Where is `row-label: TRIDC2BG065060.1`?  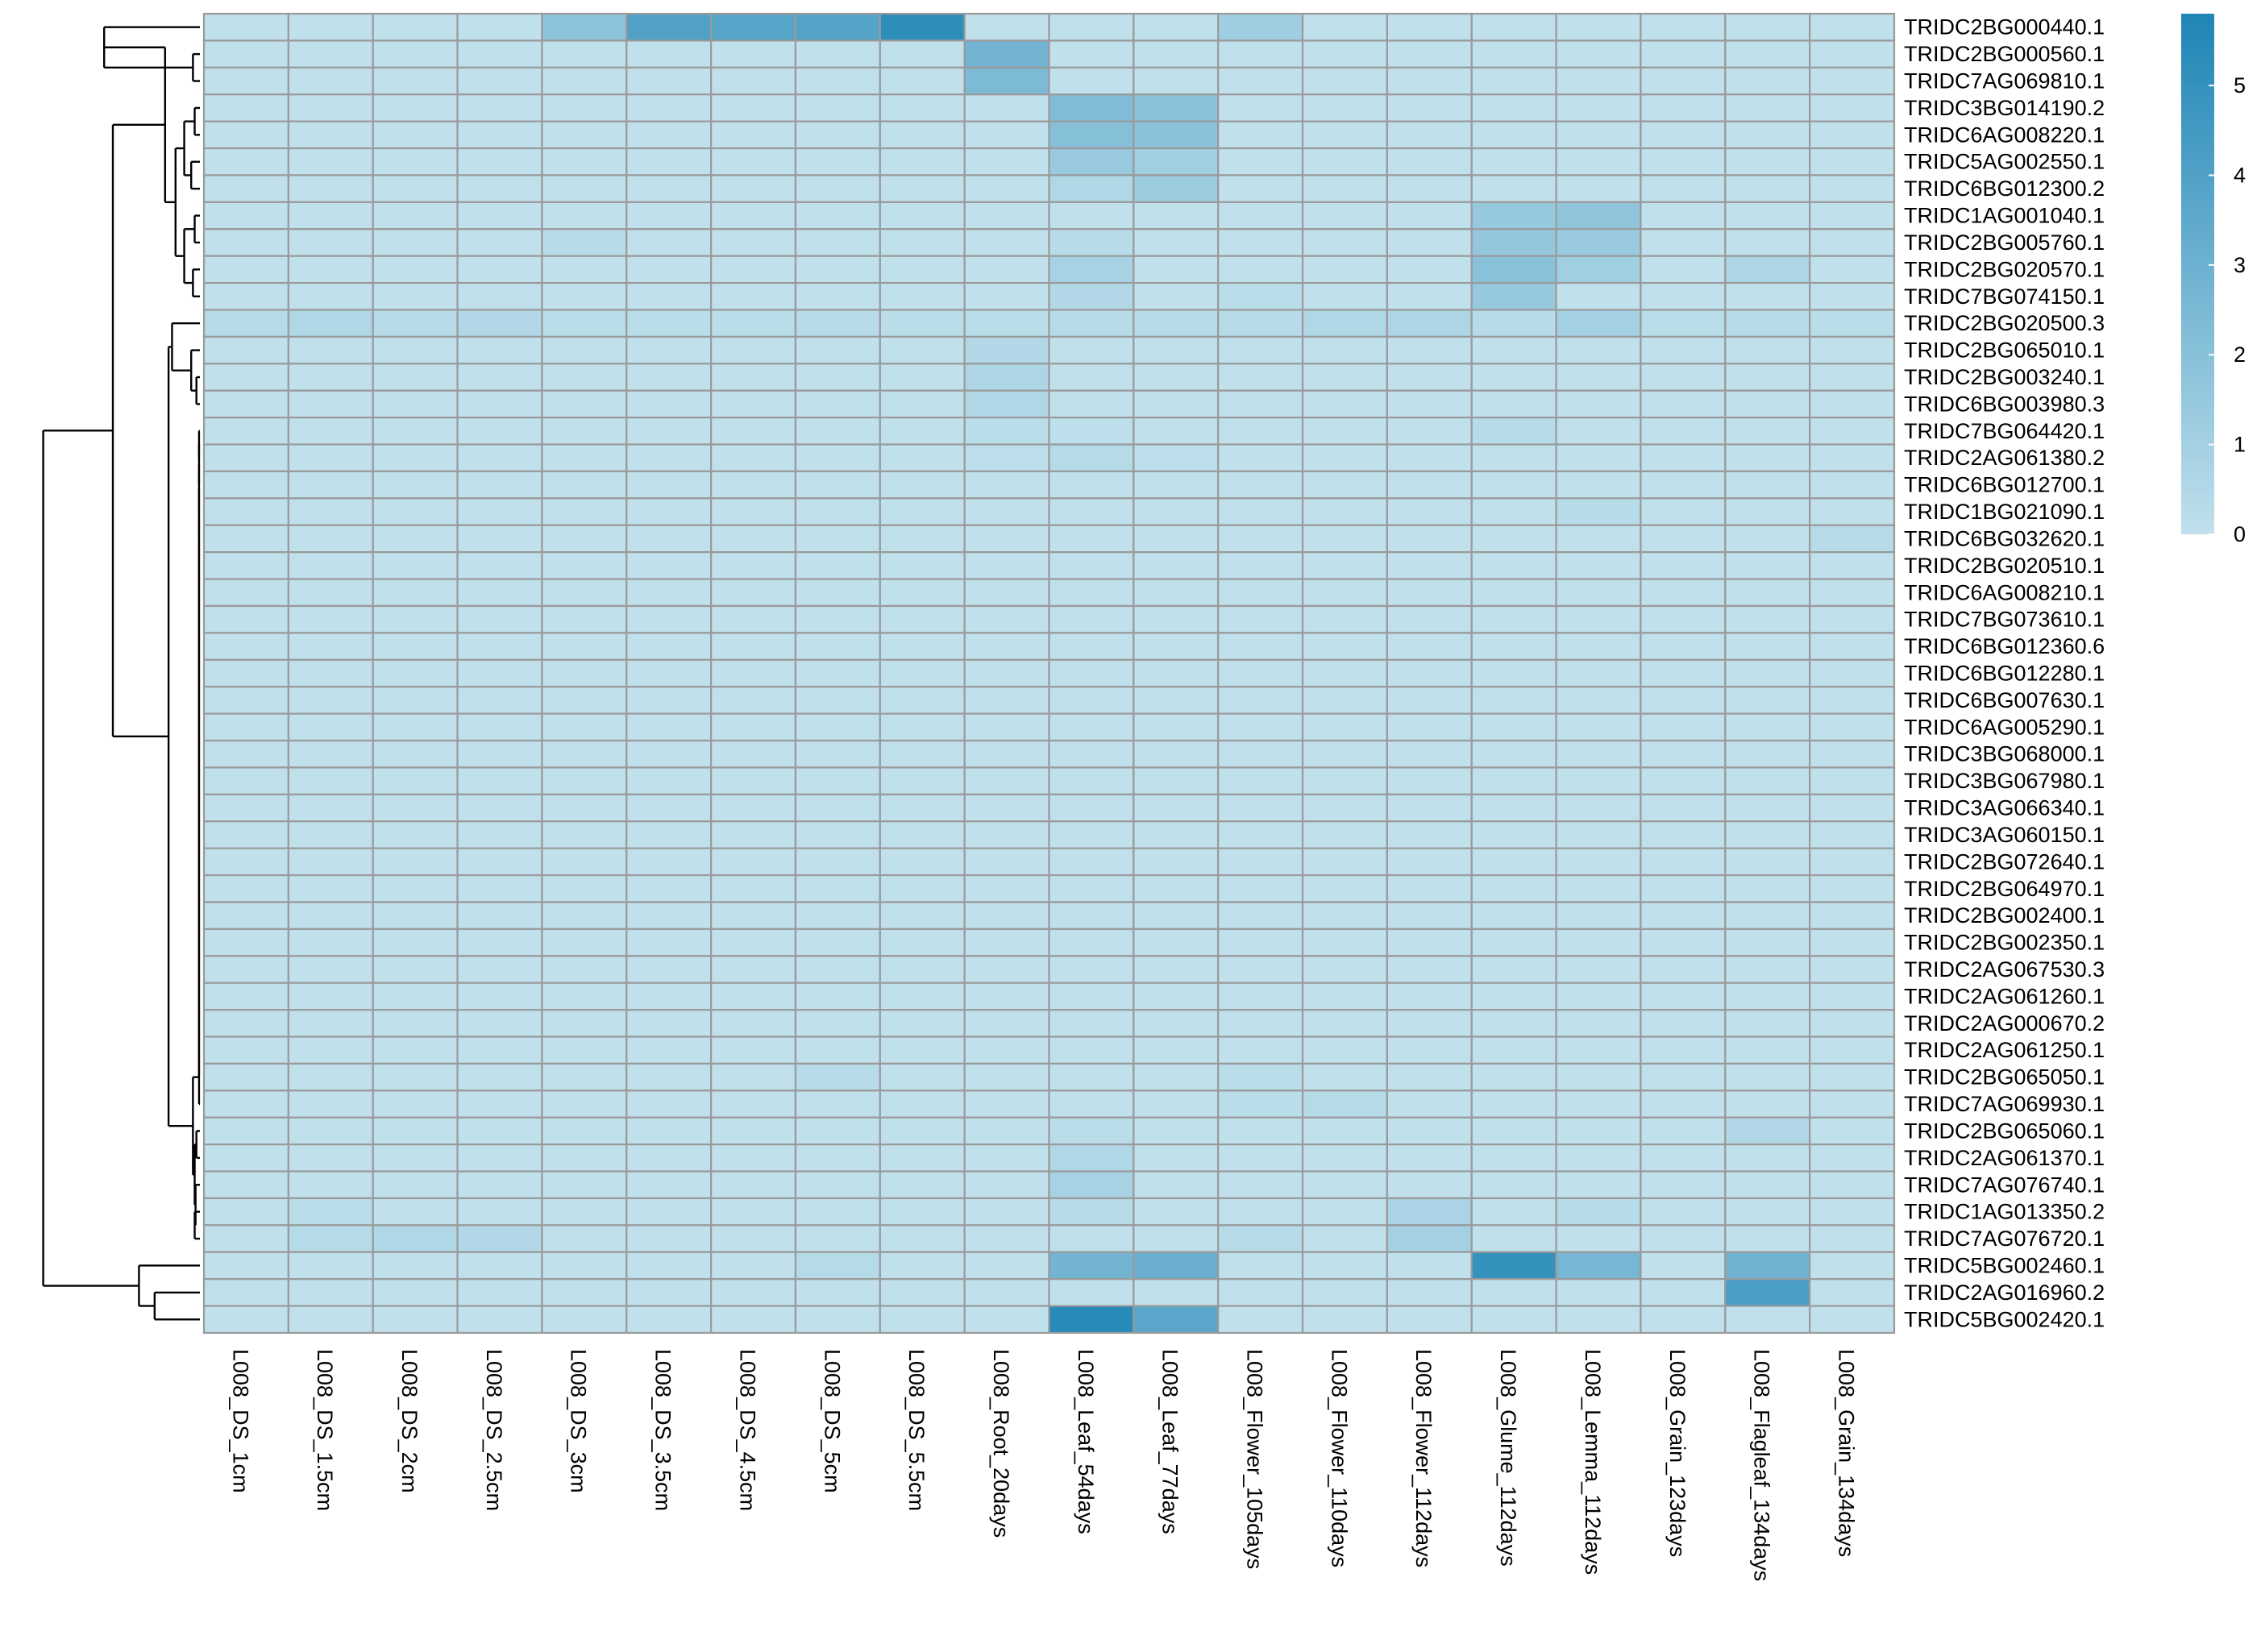
row-label: TRIDC2BG065060.1 is located at coordinates (2004, 1131).